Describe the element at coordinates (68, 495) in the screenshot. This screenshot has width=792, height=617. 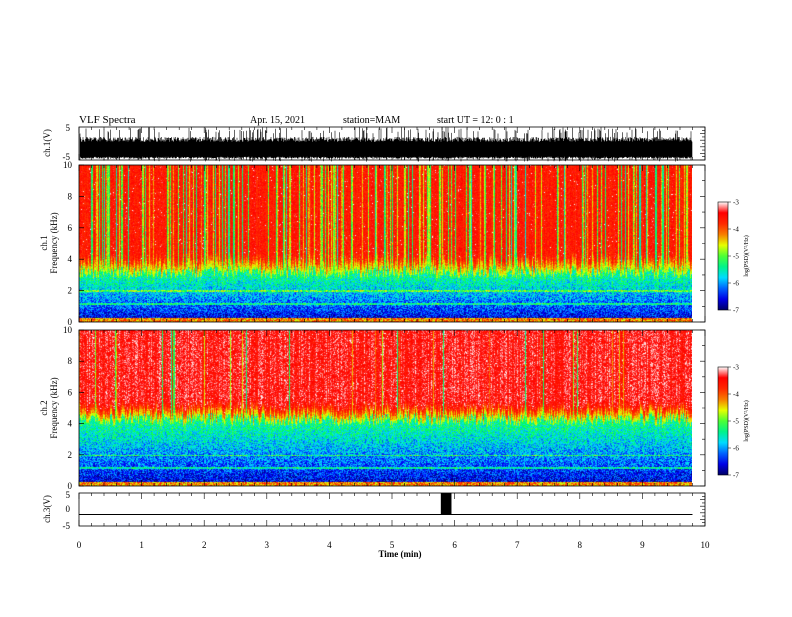
I see `ch3-ytick-5: 5` at that location.